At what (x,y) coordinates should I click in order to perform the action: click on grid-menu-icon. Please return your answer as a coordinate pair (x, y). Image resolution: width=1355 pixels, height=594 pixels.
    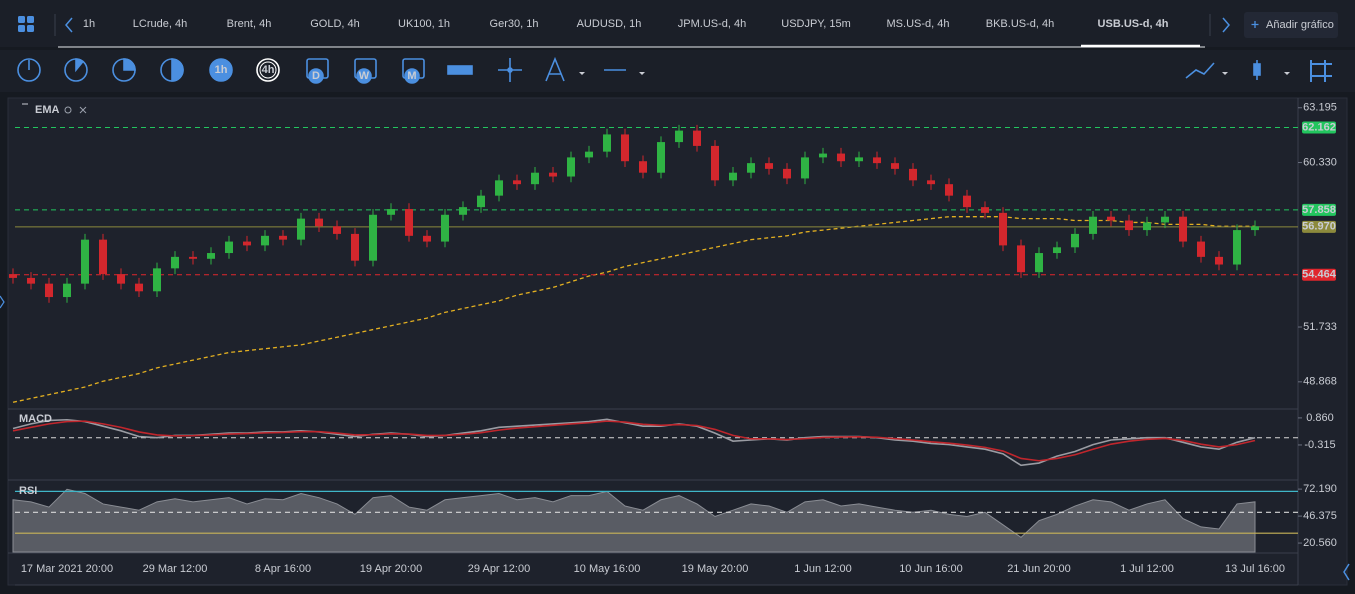
    Looking at the image, I should click on (26, 24).